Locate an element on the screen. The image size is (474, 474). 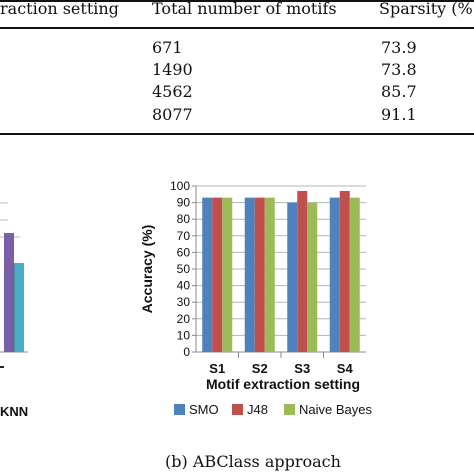
legend-label-j48: J48 is located at coordinates (257, 409).